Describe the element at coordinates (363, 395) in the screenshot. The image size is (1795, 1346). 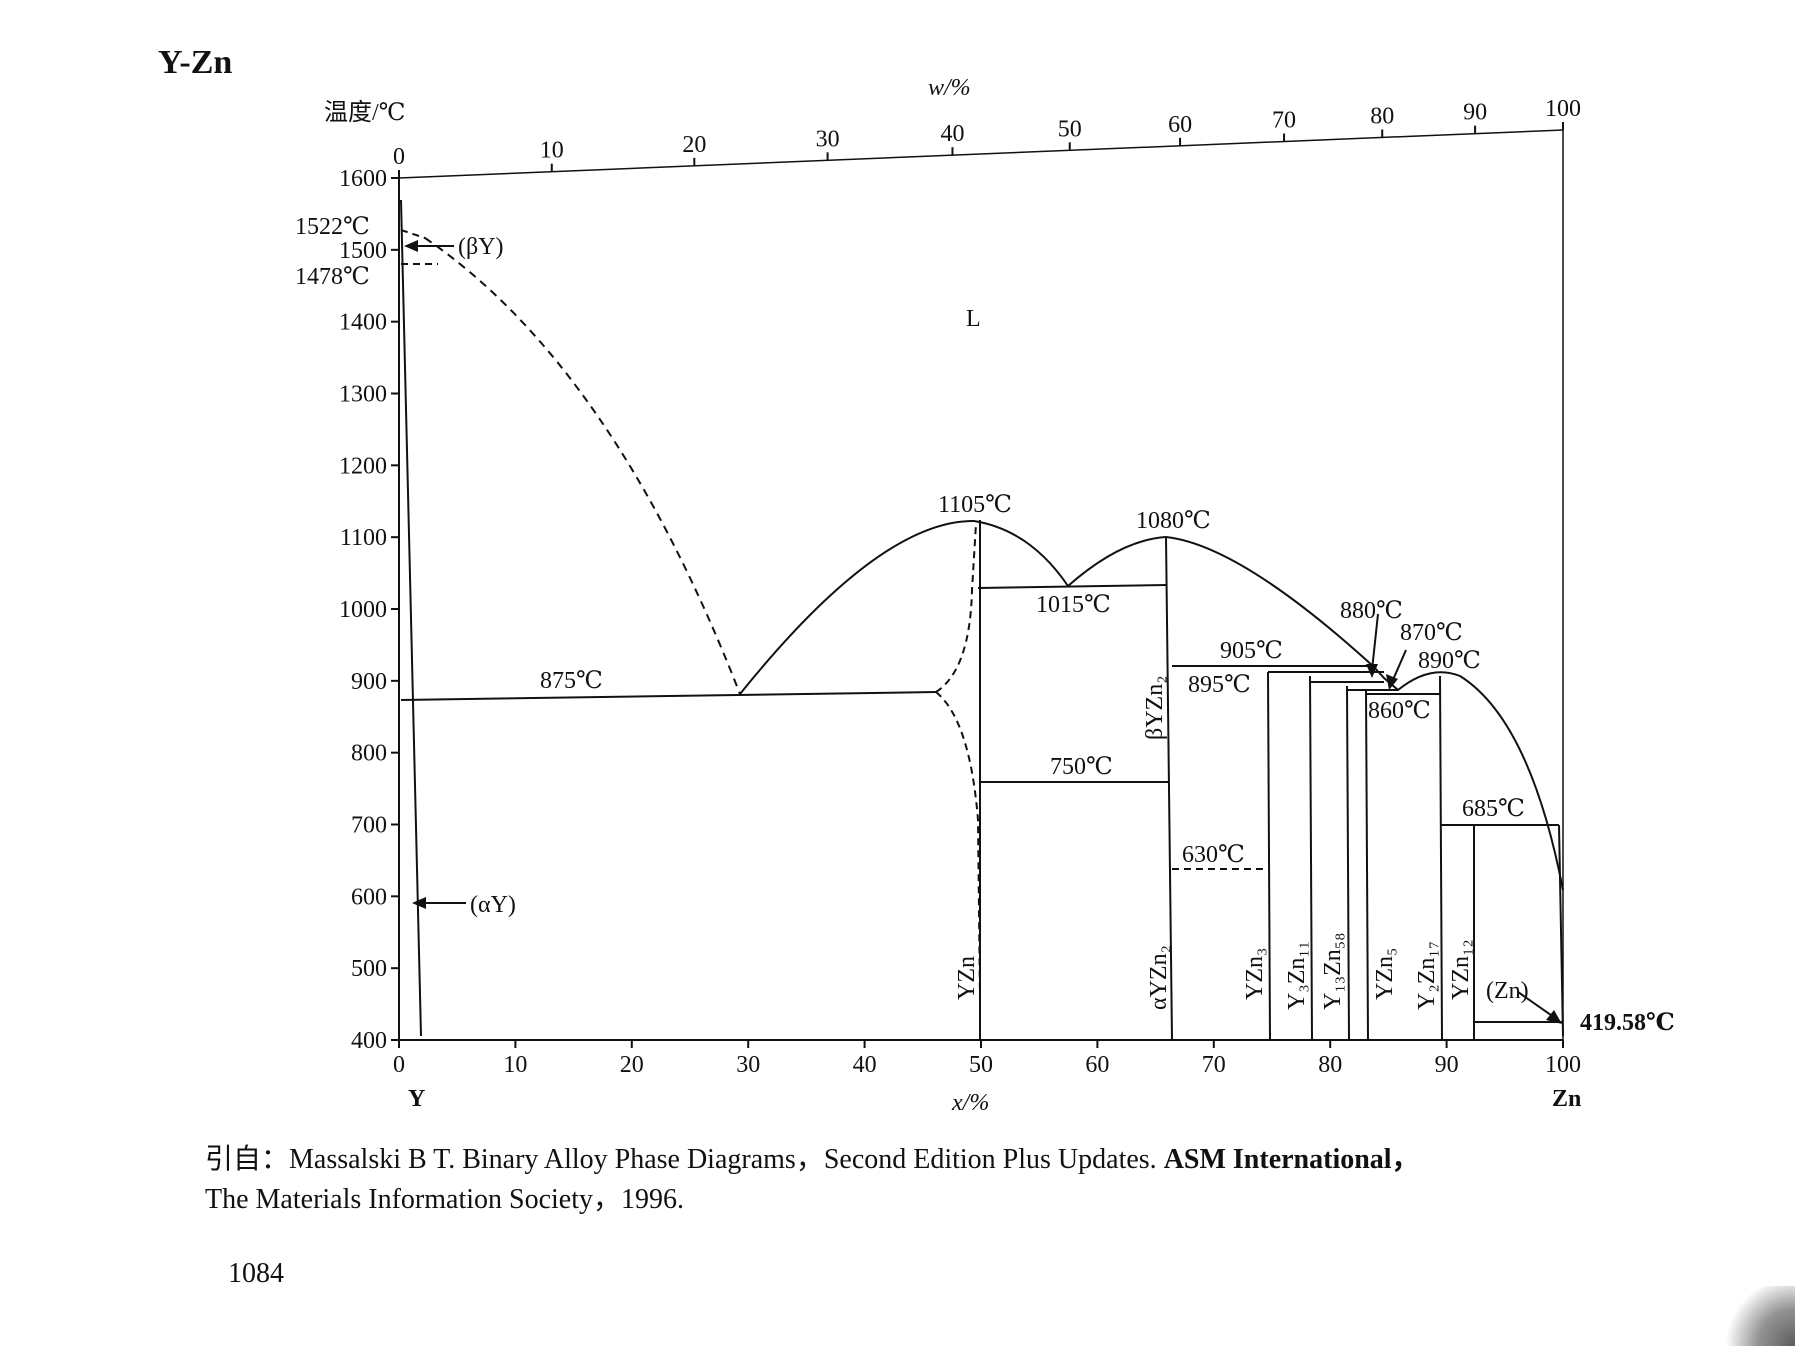
I see `y-tick-label: 1300` at that location.